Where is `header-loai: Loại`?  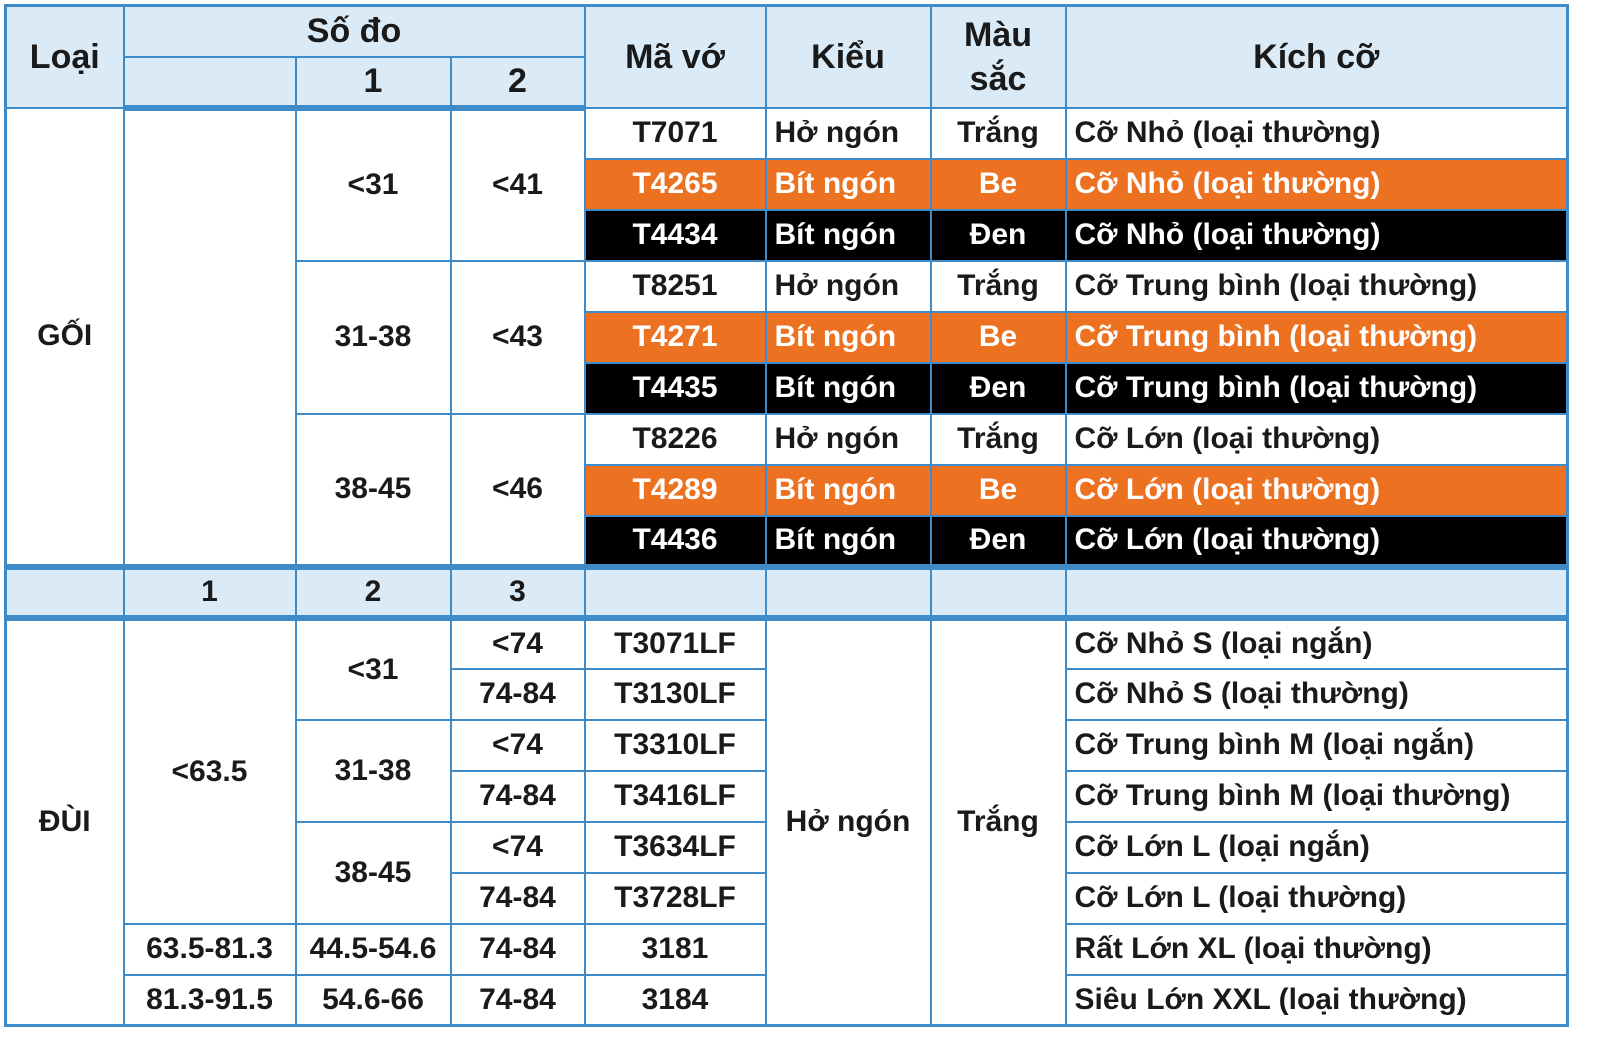
header-loai: Loại is located at coordinates (64, 56).